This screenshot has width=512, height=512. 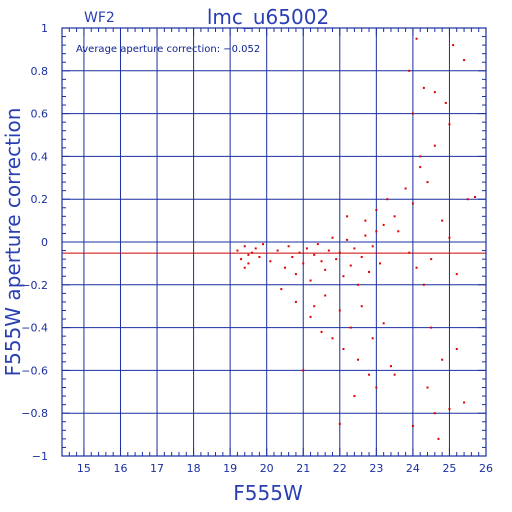 I want to click on x-tick-label: 21, so click(x=303, y=468).